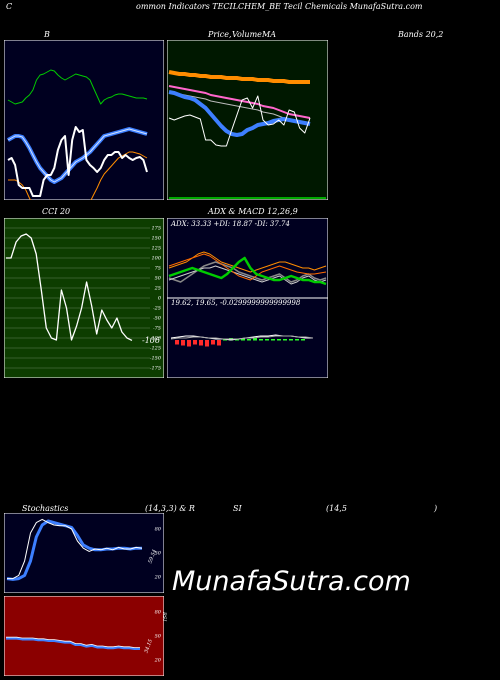 The image size is (500, 680). I want to click on cci-tick-label: -150, so click(156, 359).